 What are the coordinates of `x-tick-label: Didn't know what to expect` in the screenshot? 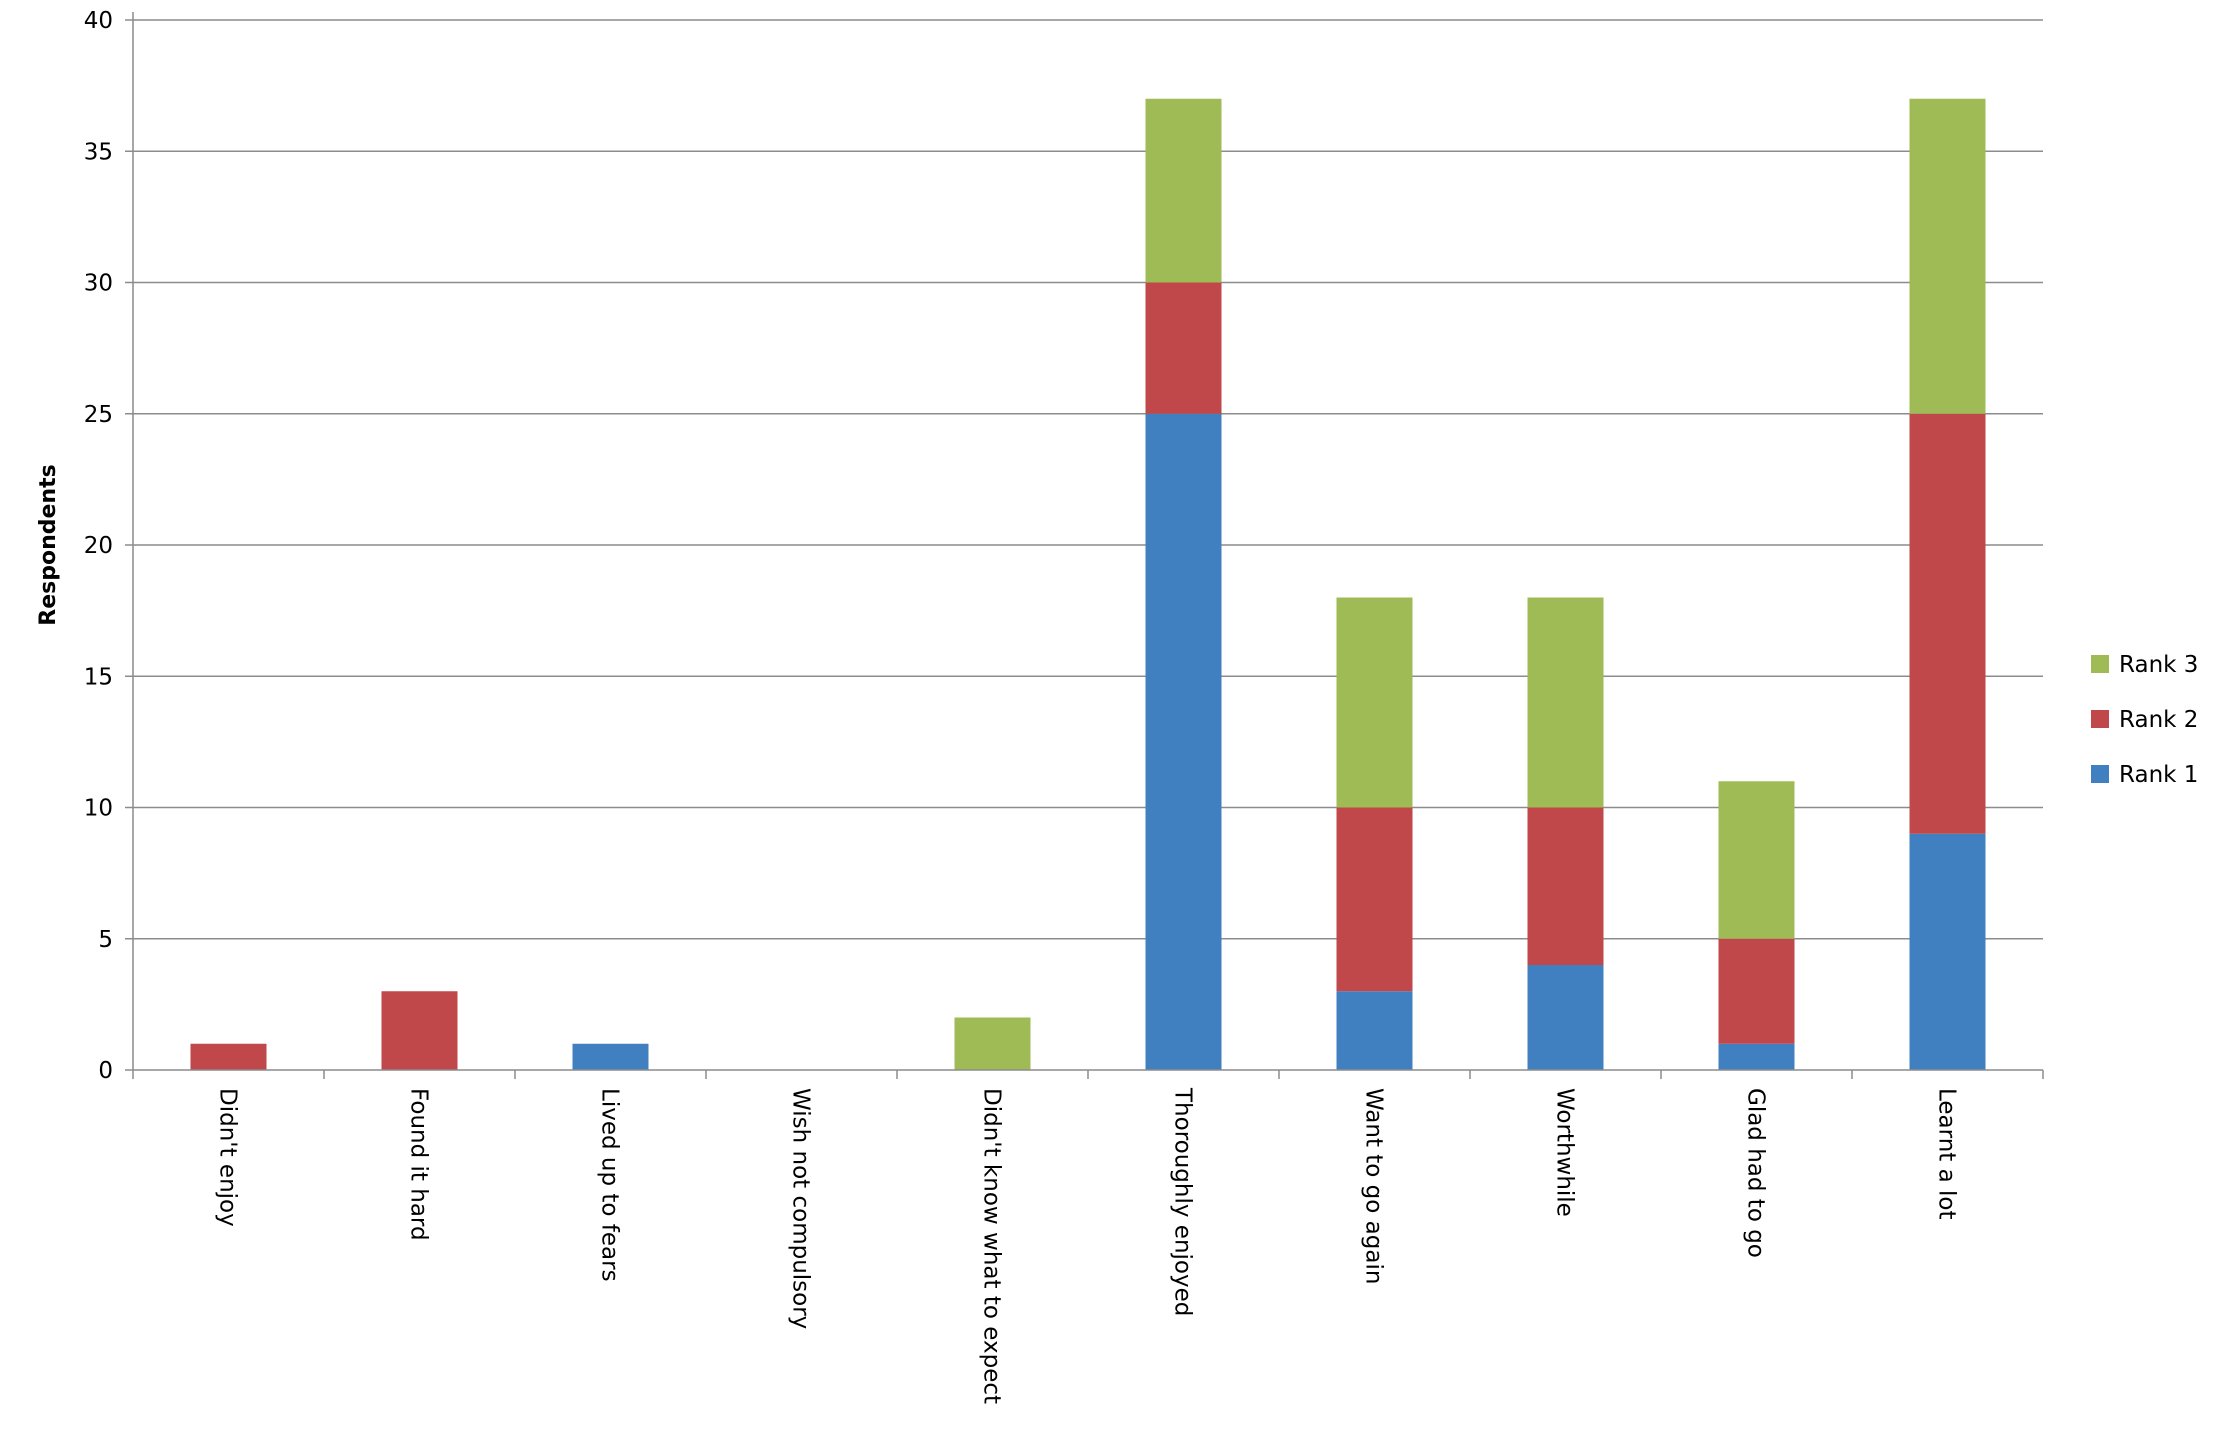 It's located at (992, 1246).